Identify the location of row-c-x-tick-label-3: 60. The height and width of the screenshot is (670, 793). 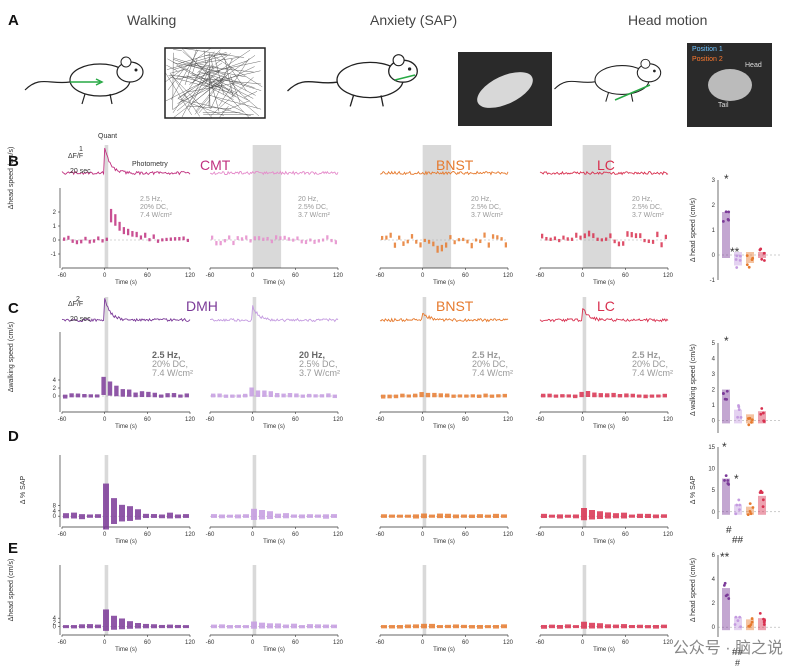
(625, 420).